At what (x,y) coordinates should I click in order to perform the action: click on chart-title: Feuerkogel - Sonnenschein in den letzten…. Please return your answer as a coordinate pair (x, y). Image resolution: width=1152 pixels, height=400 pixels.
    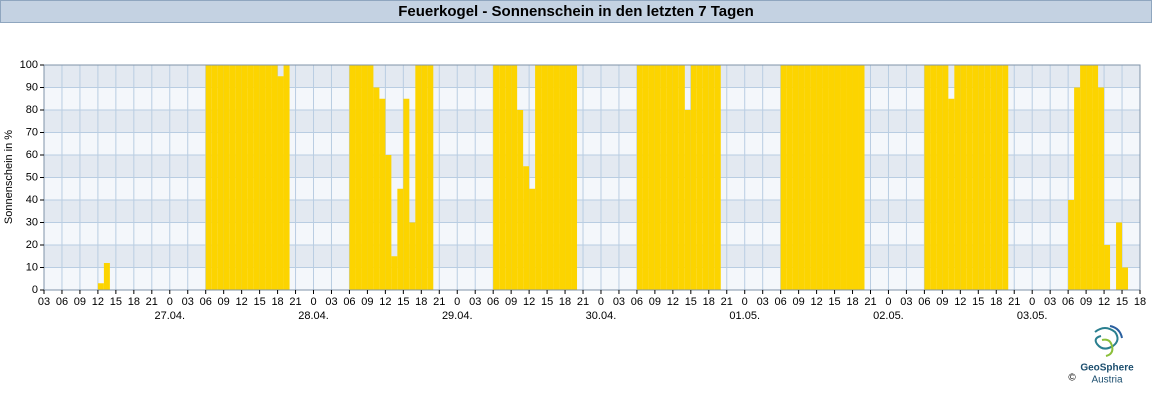
    Looking at the image, I should click on (576, 11).